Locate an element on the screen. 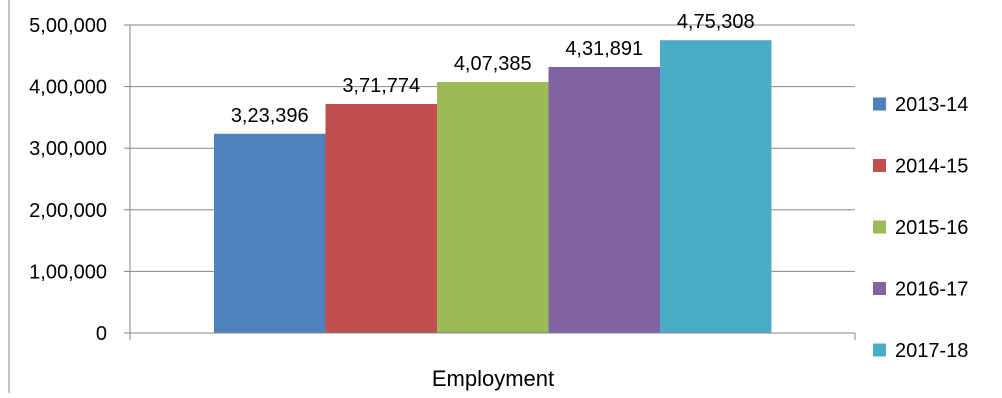 This screenshot has width=1002, height=398. legend-label-2013-14: 2013-14 is located at coordinates (931, 105).